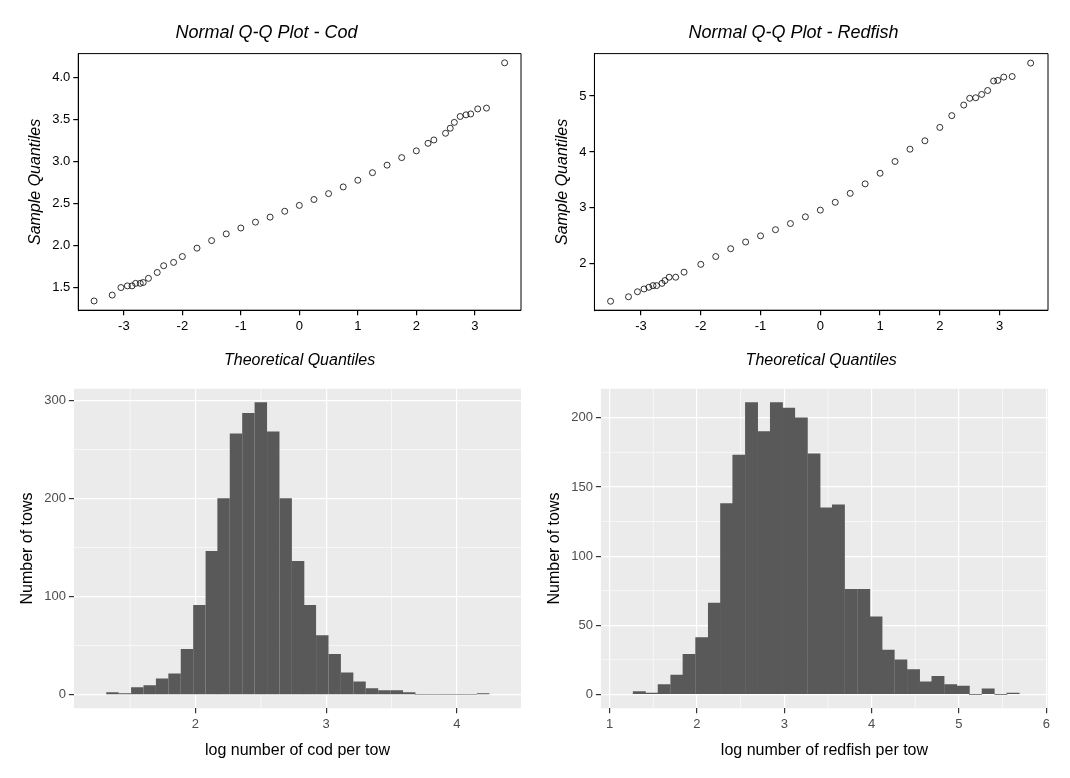 This screenshot has width=1070, height=778. Describe the element at coordinates (297, 749) in the screenshot. I see `x-axis-title: log number of cod per tow` at that location.